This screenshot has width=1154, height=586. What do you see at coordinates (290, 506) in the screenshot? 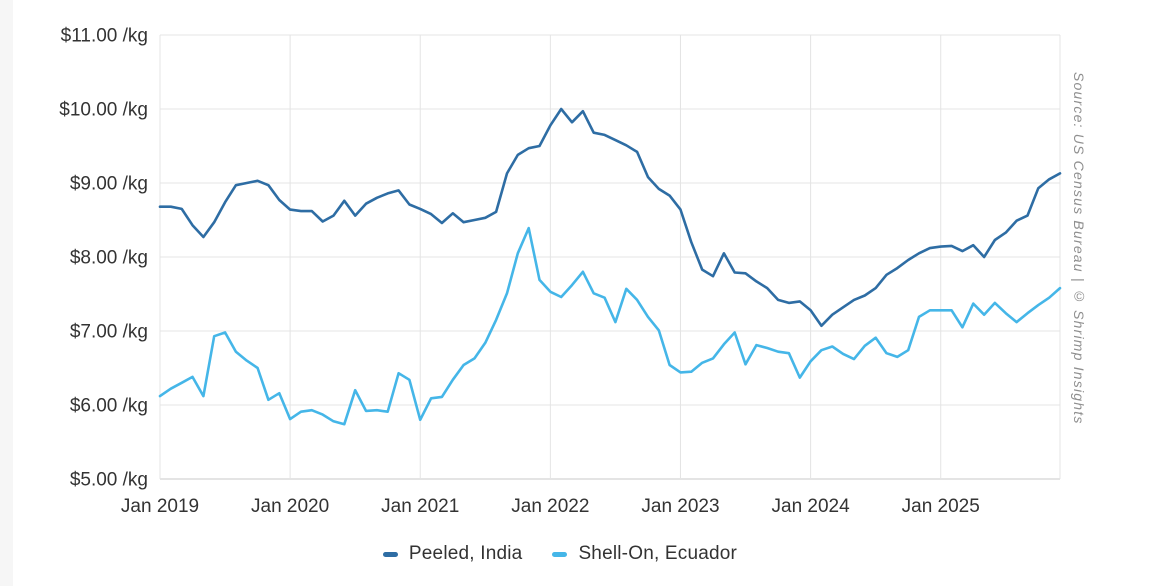
I see `x-tick-label: Jan 2020` at bounding box center [290, 506].